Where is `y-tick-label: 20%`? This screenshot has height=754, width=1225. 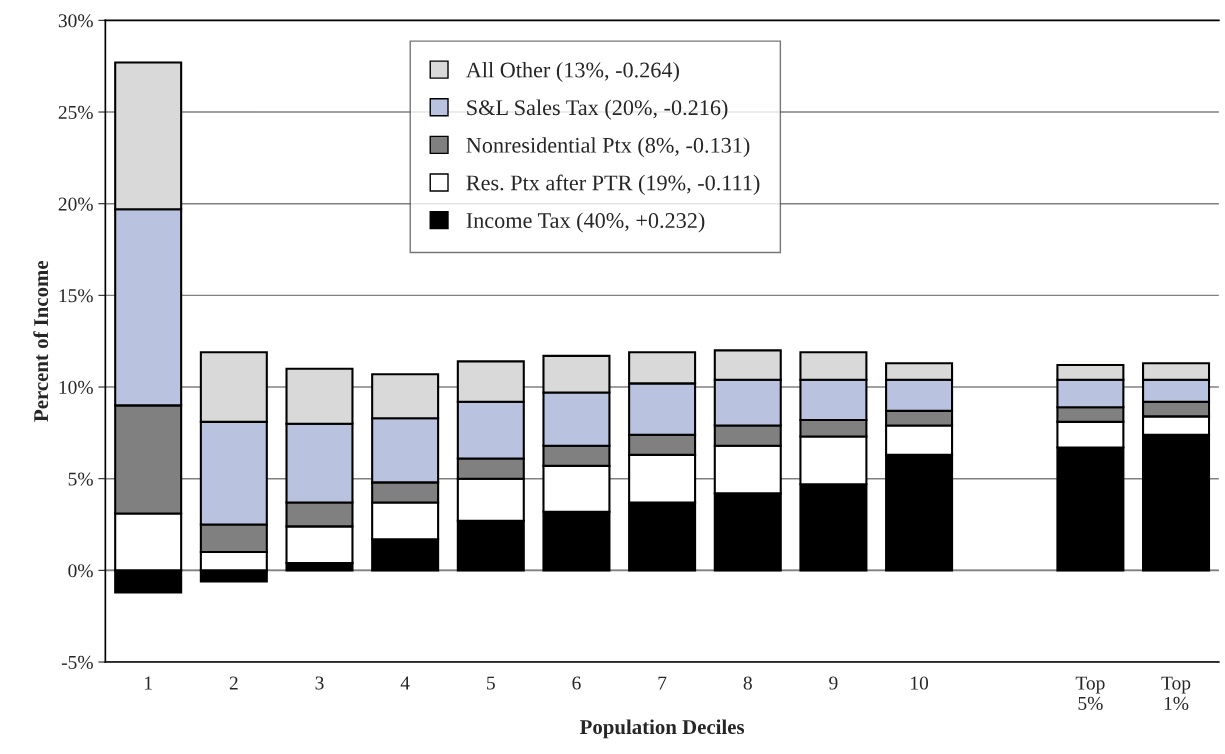 y-tick-label: 20% is located at coordinates (75, 204).